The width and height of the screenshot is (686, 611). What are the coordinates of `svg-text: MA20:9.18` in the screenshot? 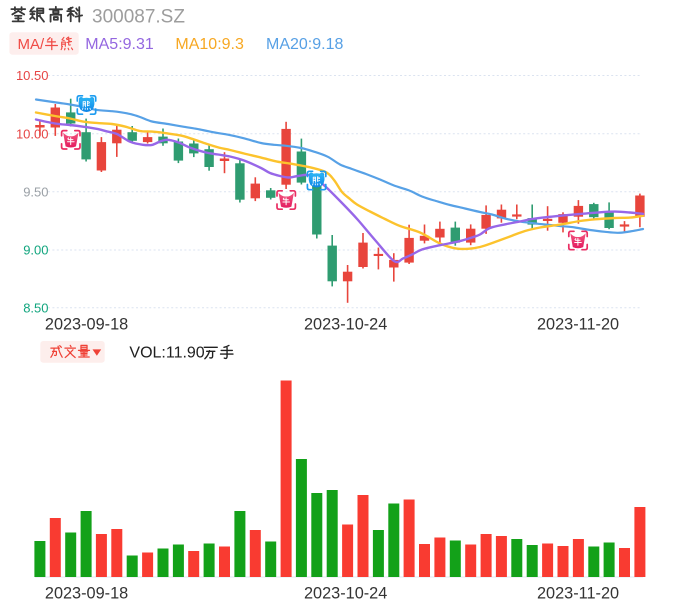 It's located at (304, 44).